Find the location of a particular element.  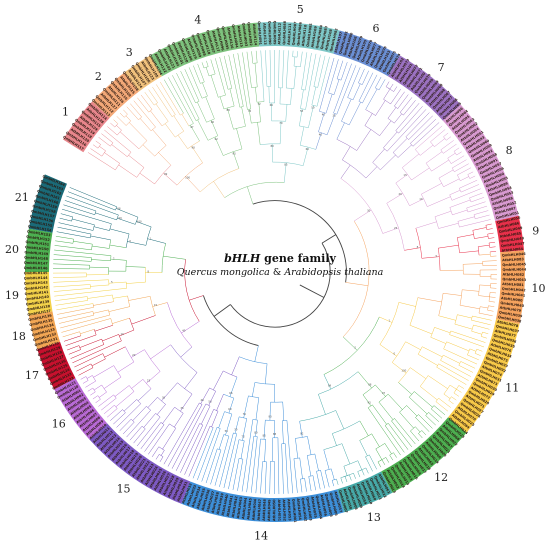

leaf-label: QmbHLH130 is located at coordinates (48, 346).